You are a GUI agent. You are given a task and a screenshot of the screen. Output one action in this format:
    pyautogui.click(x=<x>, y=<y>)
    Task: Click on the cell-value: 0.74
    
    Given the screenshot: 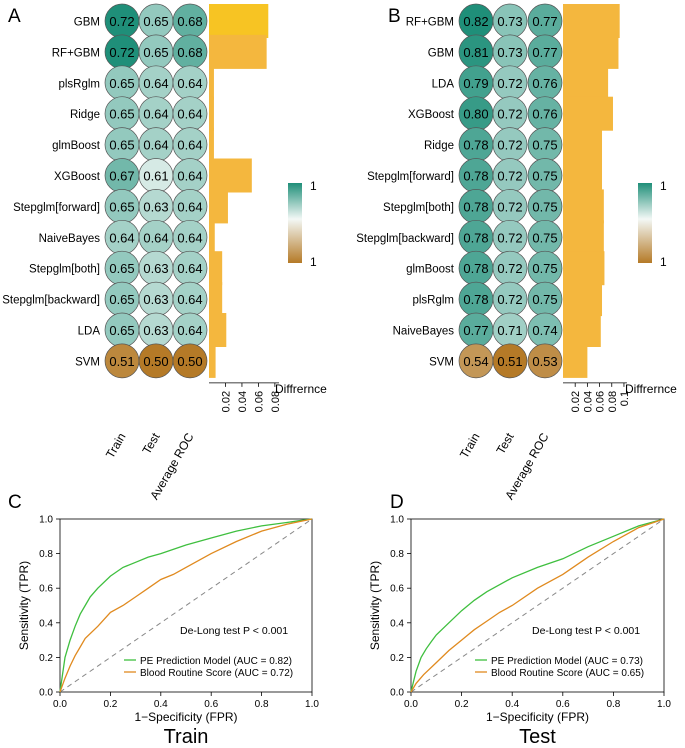 What is the action you would take?
    pyautogui.click(x=544, y=330)
    